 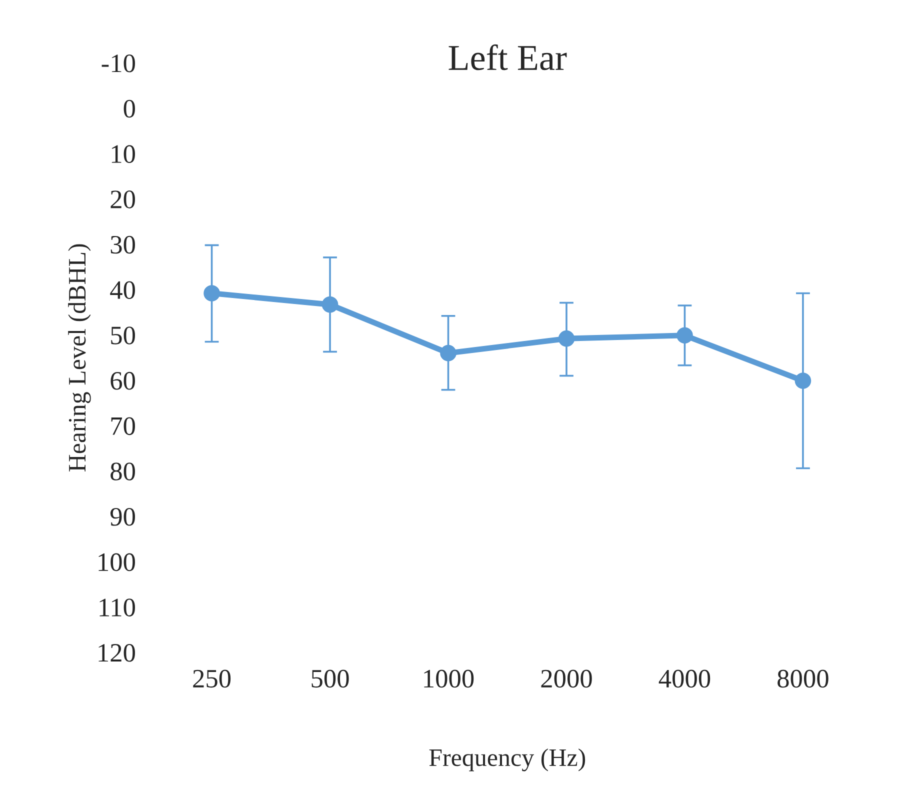 What do you see at coordinates (330, 679) in the screenshot?
I see `x-tick-label: 500` at bounding box center [330, 679].